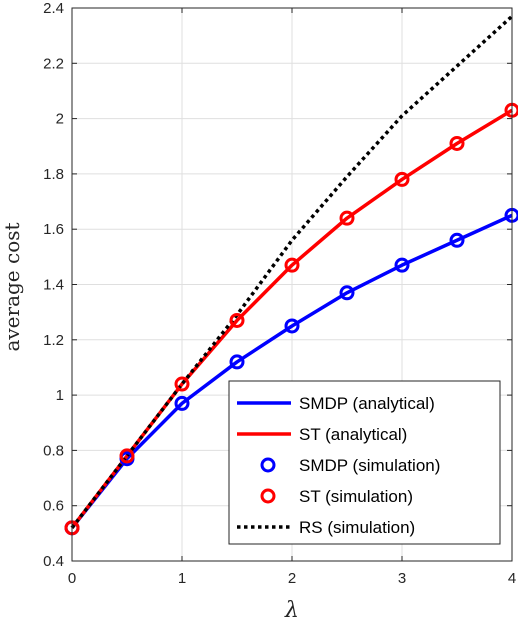 The width and height of the screenshot is (518, 630). What do you see at coordinates (53, 506) in the screenshot?
I see `y-tick-label: 0.6` at bounding box center [53, 506].